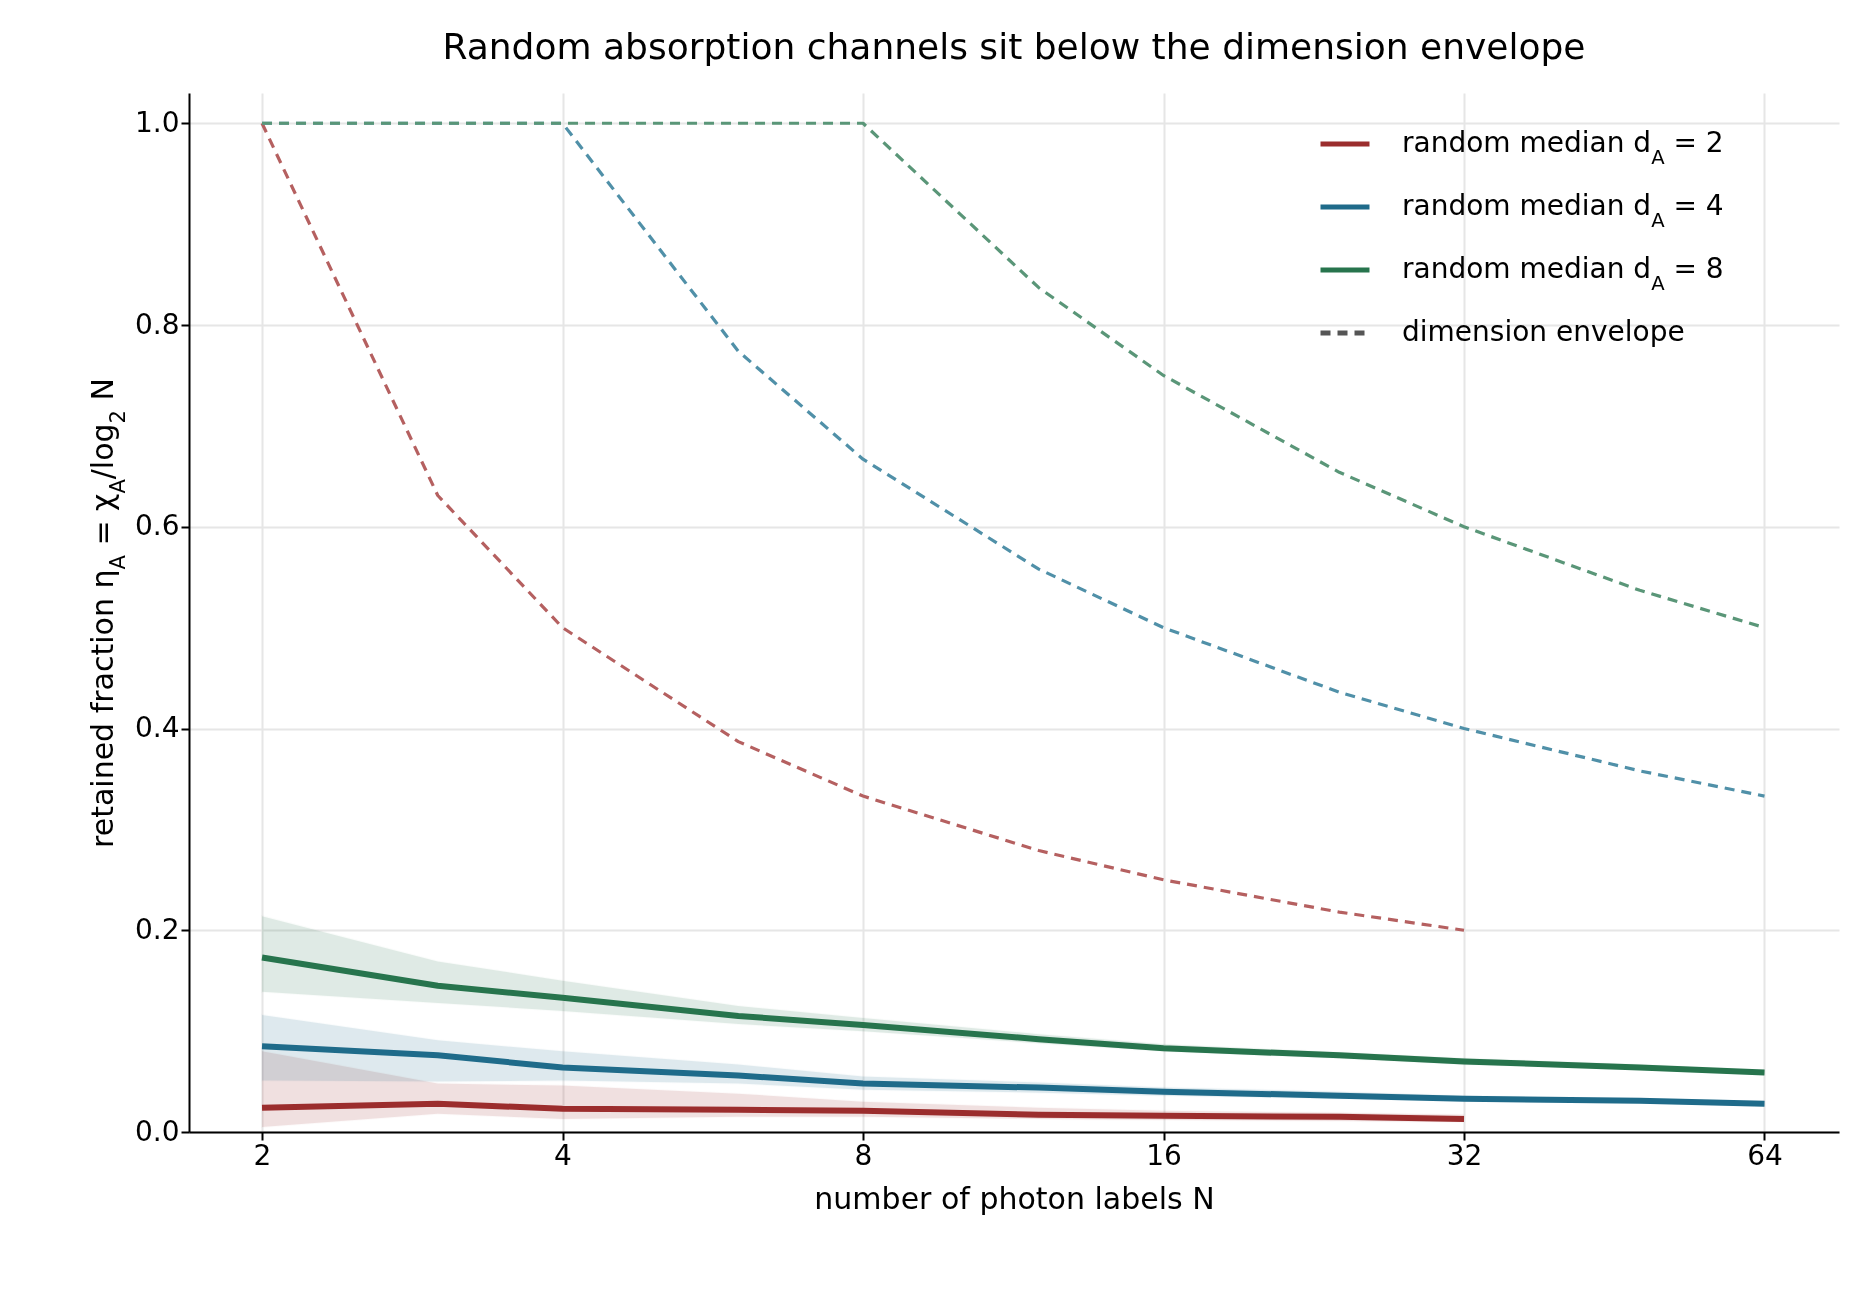 The width and height of the screenshot is (1866, 1292). What do you see at coordinates (1014, 1198) in the screenshot?
I see `x-axis-title: number of photon labels N` at bounding box center [1014, 1198].